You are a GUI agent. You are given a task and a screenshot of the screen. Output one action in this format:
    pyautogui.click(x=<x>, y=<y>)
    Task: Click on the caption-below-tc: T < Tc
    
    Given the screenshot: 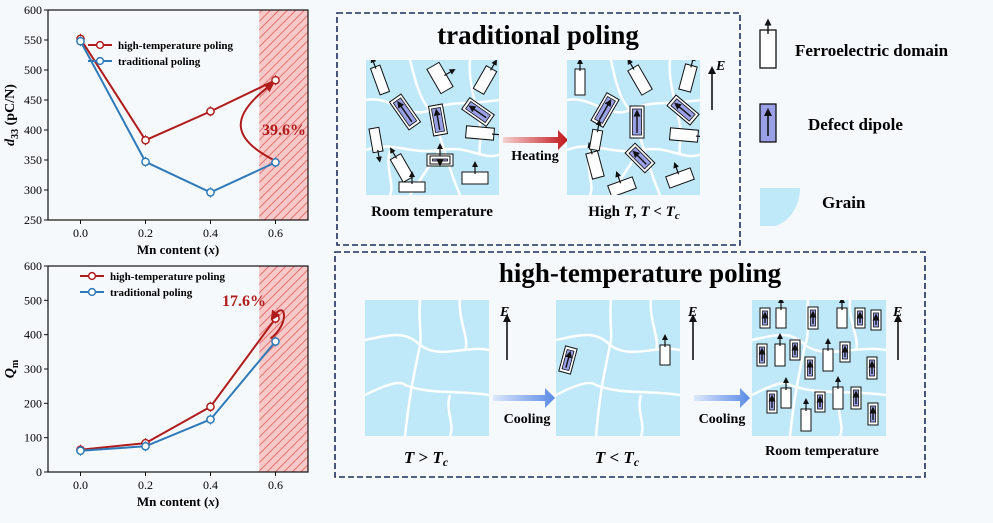 What is the action you would take?
    pyautogui.click(x=617, y=458)
    